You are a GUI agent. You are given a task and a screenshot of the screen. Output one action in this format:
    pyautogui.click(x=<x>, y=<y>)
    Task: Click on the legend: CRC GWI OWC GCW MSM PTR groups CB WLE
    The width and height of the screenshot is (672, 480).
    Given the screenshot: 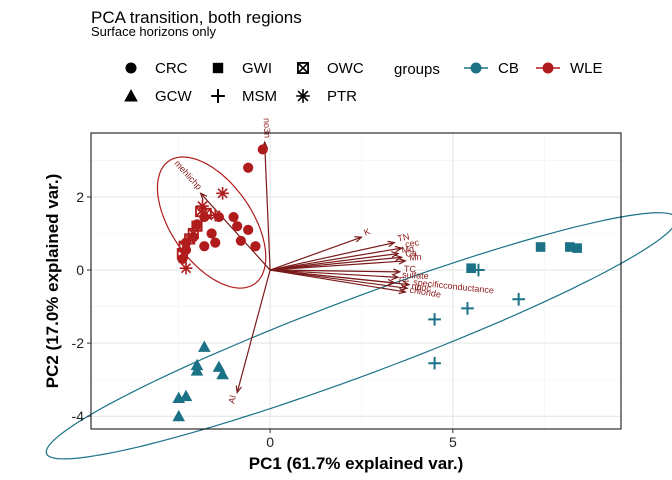 What is the action you would take?
    pyautogui.click(x=363, y=82)
    